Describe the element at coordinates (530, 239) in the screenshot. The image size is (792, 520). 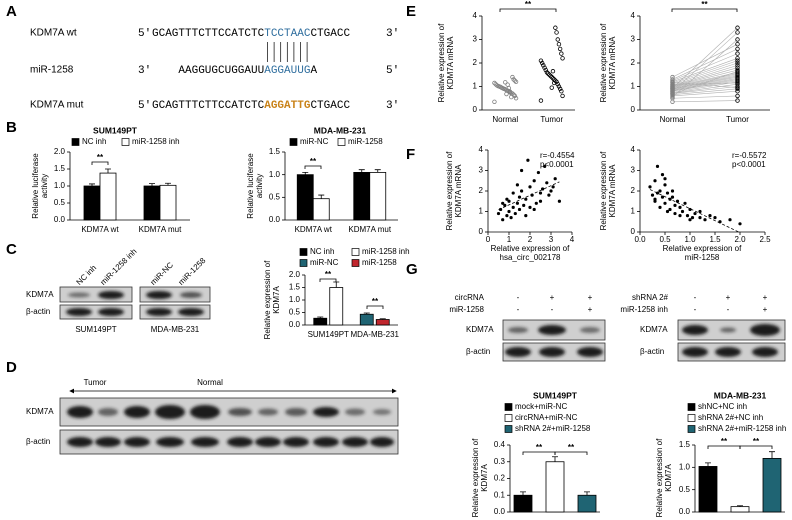
I see `x-tick-label: 2` at that location.